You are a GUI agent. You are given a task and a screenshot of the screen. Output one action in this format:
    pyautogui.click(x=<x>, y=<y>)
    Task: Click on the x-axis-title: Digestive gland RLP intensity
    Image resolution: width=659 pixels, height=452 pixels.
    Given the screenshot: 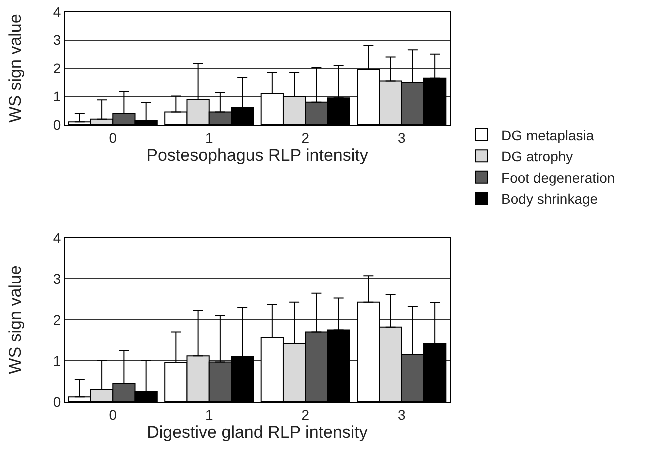 What is the action you would take?
    pyautogui.click(x=257, y=432)
    